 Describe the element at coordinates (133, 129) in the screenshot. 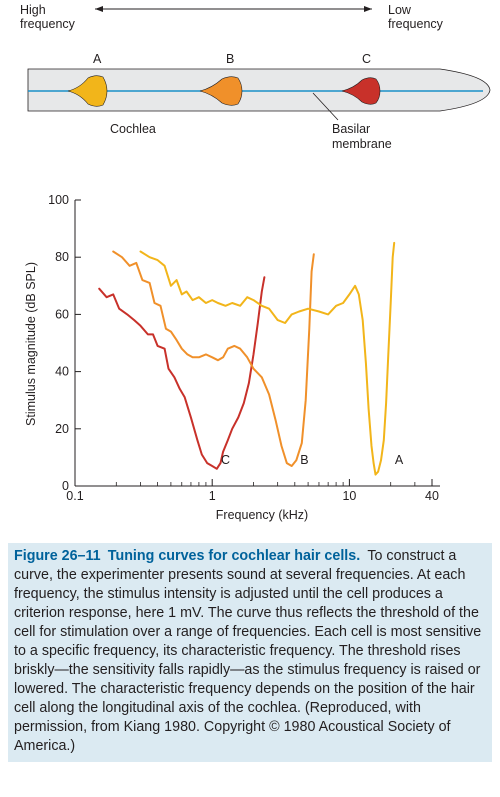

I see `cochlea-label: Cochlea` at that location.